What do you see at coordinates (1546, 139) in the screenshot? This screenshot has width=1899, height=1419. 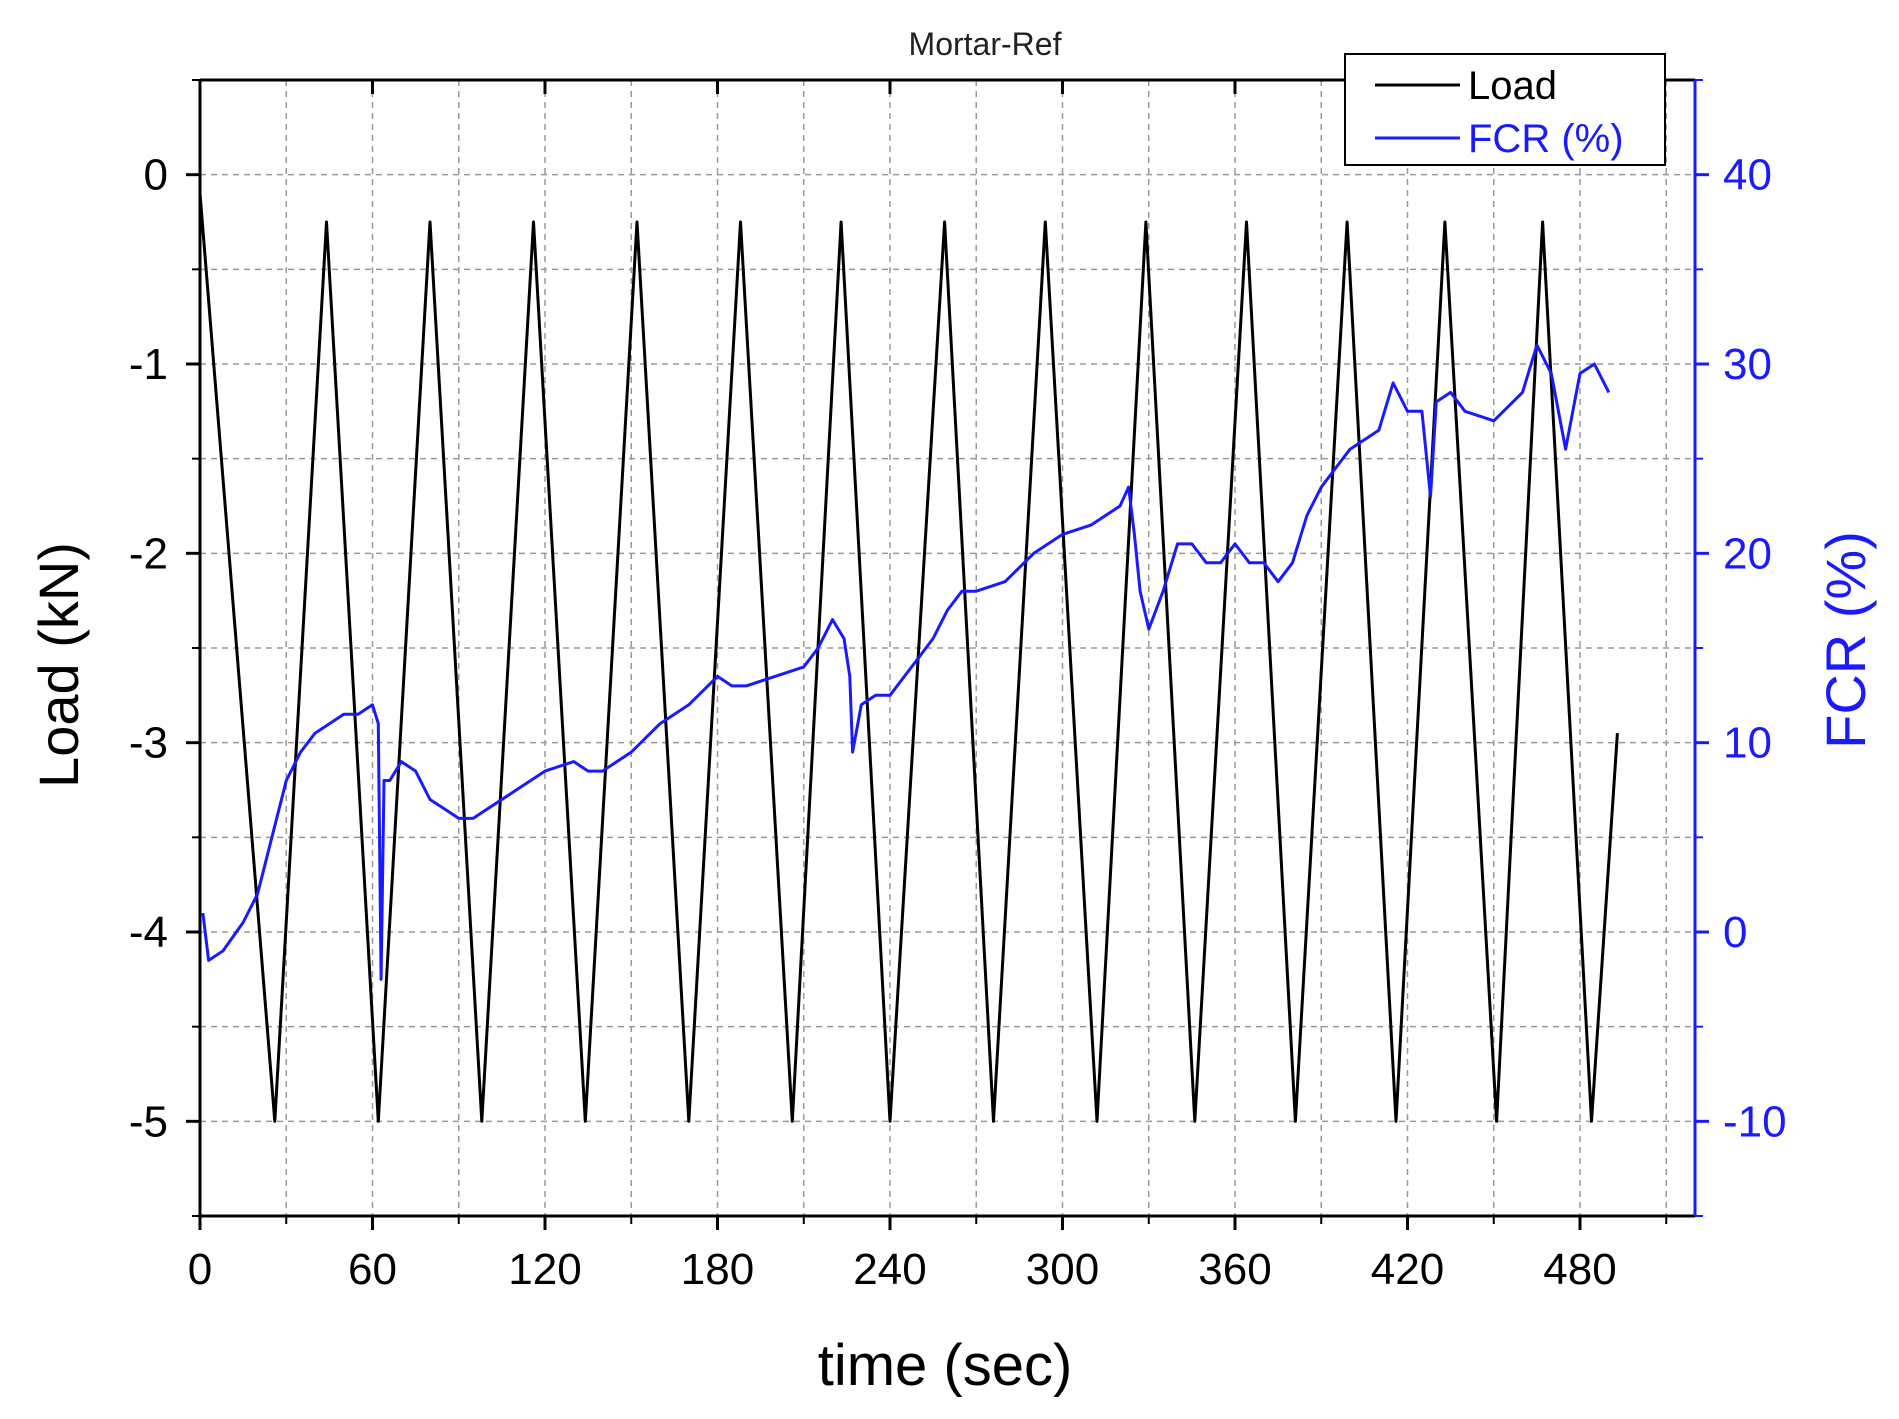 I see `legend-label-fcr: FCR (%)` at bounding box center [1546, 139].